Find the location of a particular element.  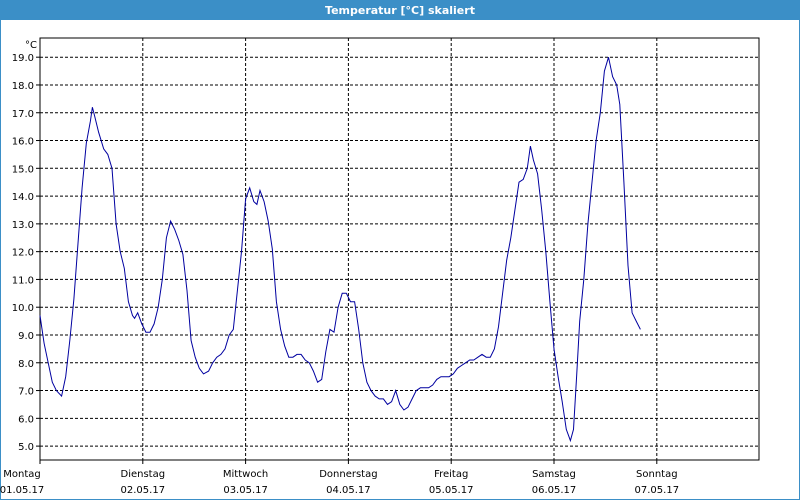

x-label-weekday: Samstag is located at coordinates (554, 474).